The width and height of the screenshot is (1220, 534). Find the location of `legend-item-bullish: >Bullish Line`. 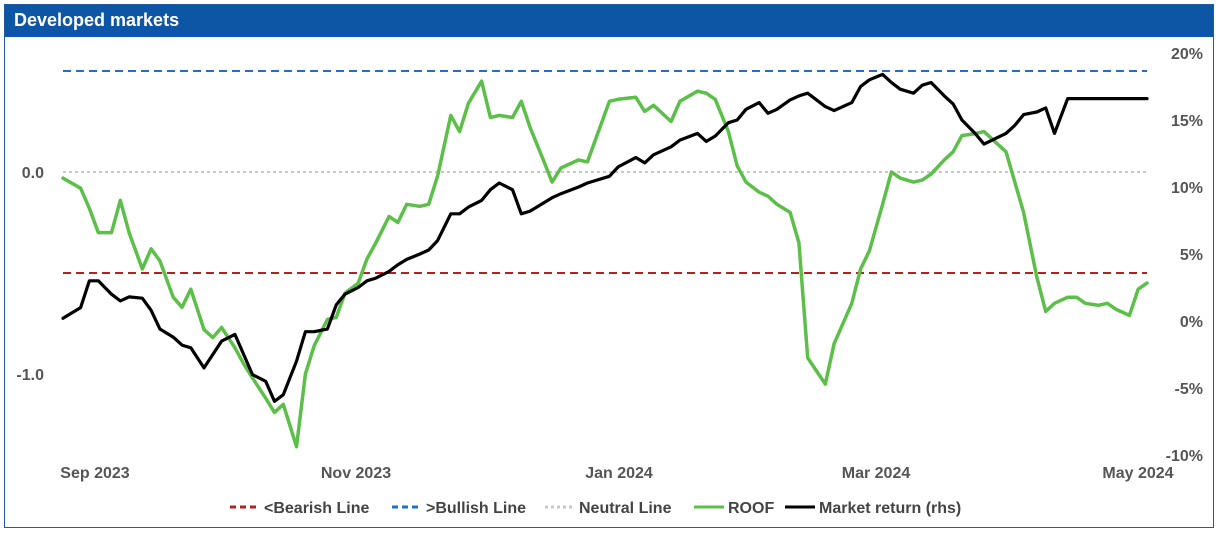

legend-item-bullish: >Bullish Line is located at coordinates (459, 508).